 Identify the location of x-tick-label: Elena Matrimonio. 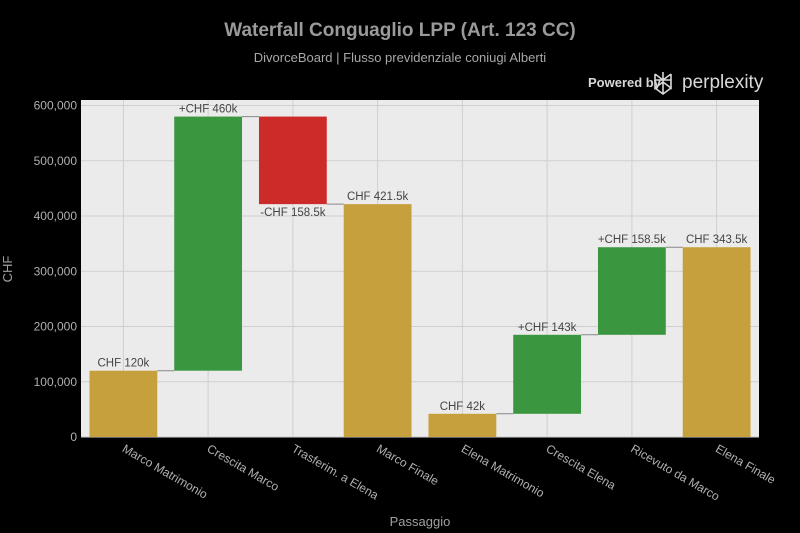
(503, 470).